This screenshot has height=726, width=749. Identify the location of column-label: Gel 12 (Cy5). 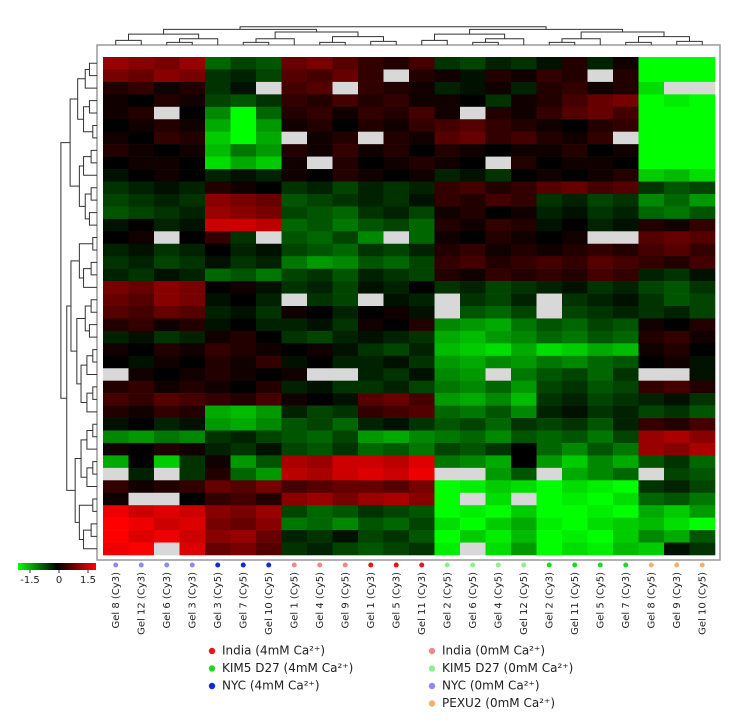
(524, 603).